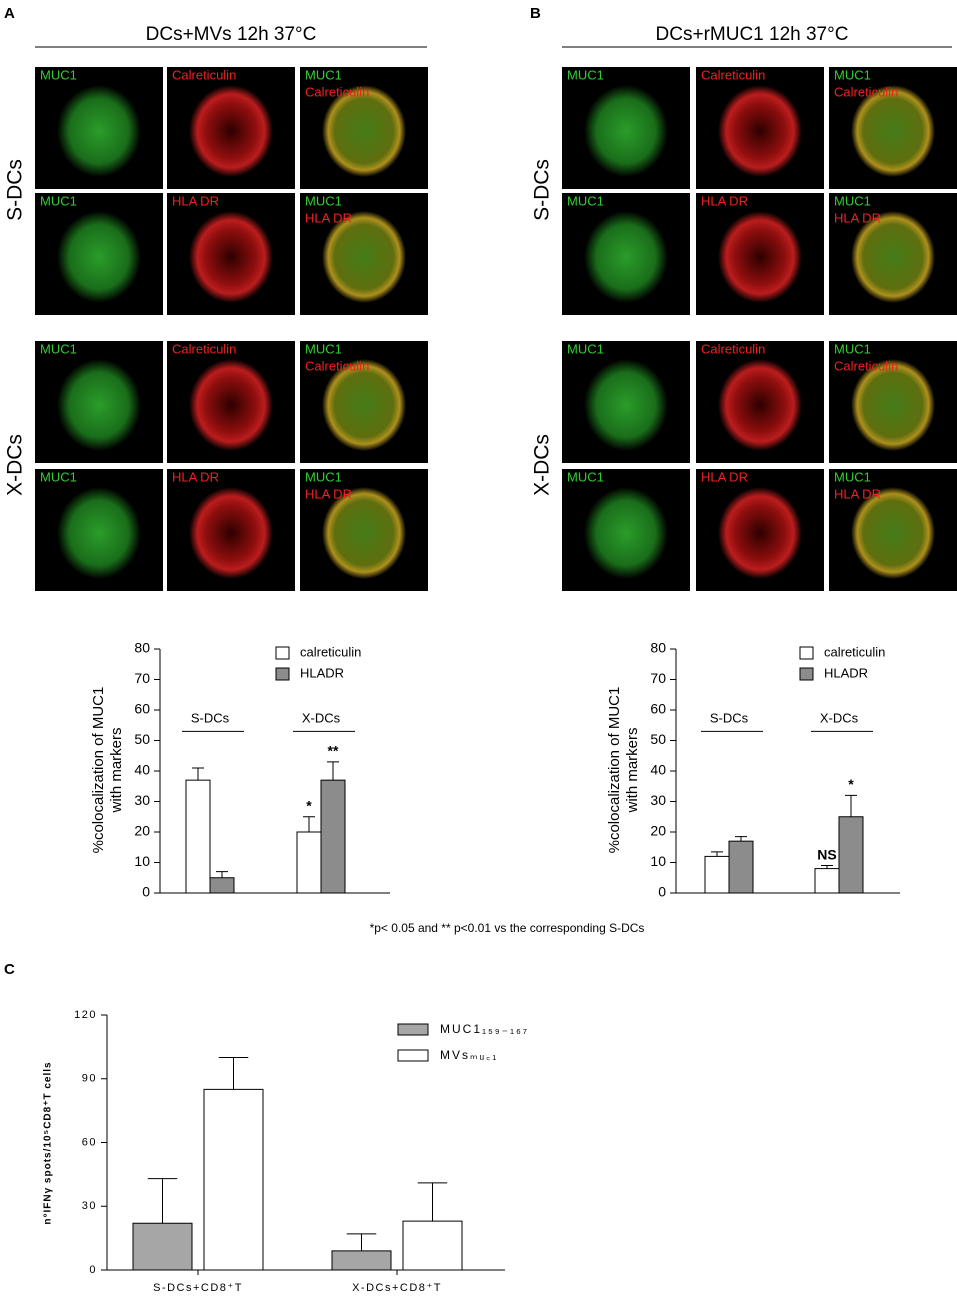 Image resolution: width=957 pixels, height=1301 pixels. Describe the element at coordinates (333, 751) in the screenshot. I see `significance: **` at that location.